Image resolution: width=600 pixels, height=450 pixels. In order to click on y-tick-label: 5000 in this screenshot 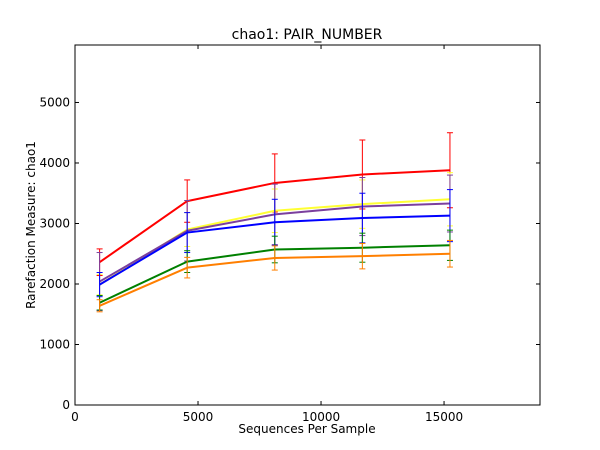, I will do `click(54, 102)`.